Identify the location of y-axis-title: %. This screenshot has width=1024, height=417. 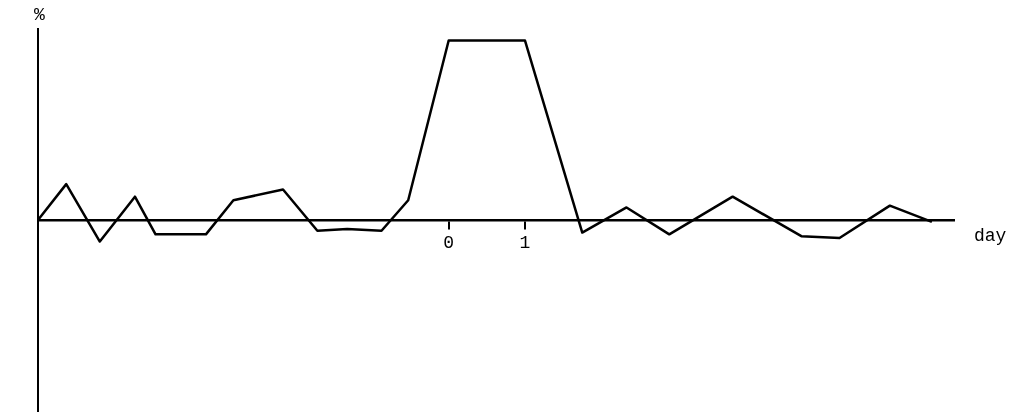
(39, 14).